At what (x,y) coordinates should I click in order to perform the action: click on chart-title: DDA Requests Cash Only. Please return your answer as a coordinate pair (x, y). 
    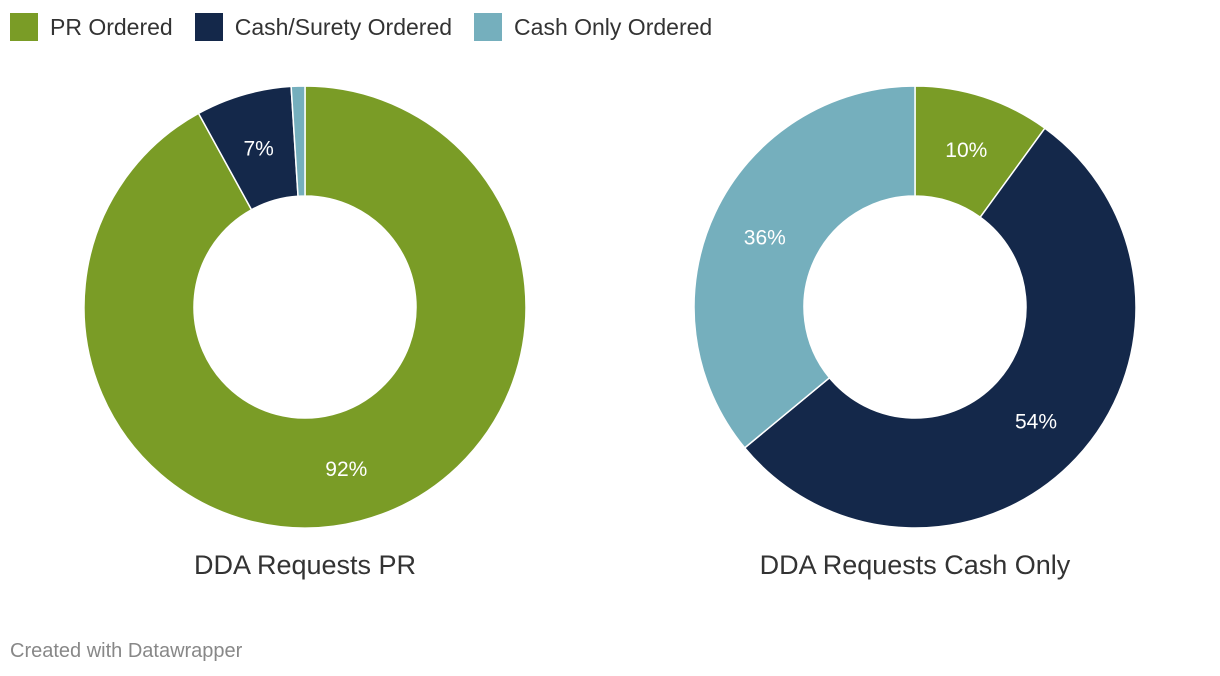
    Looking at the image, I should click on (915, 565).